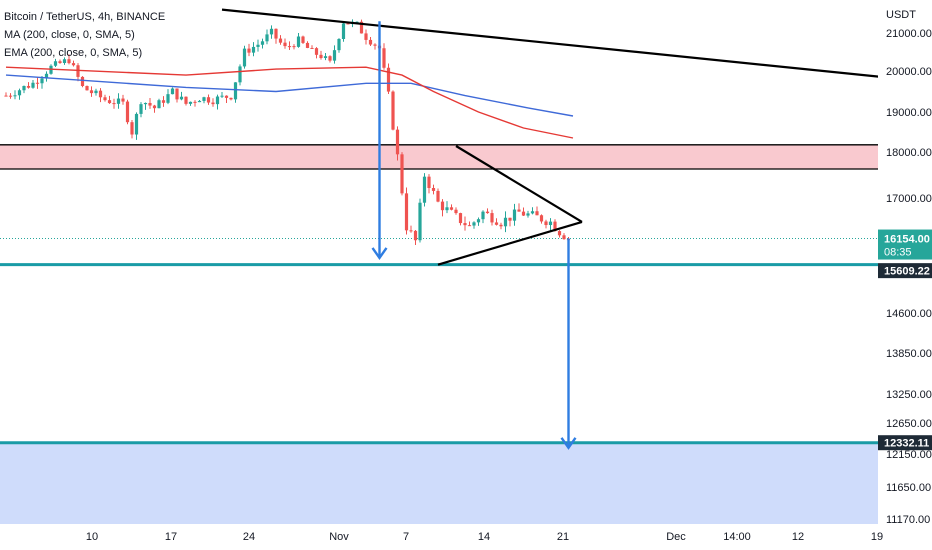 The height and width of the screenshot is (550, 932). I want to click on time-axis-background, so click(466, 537).